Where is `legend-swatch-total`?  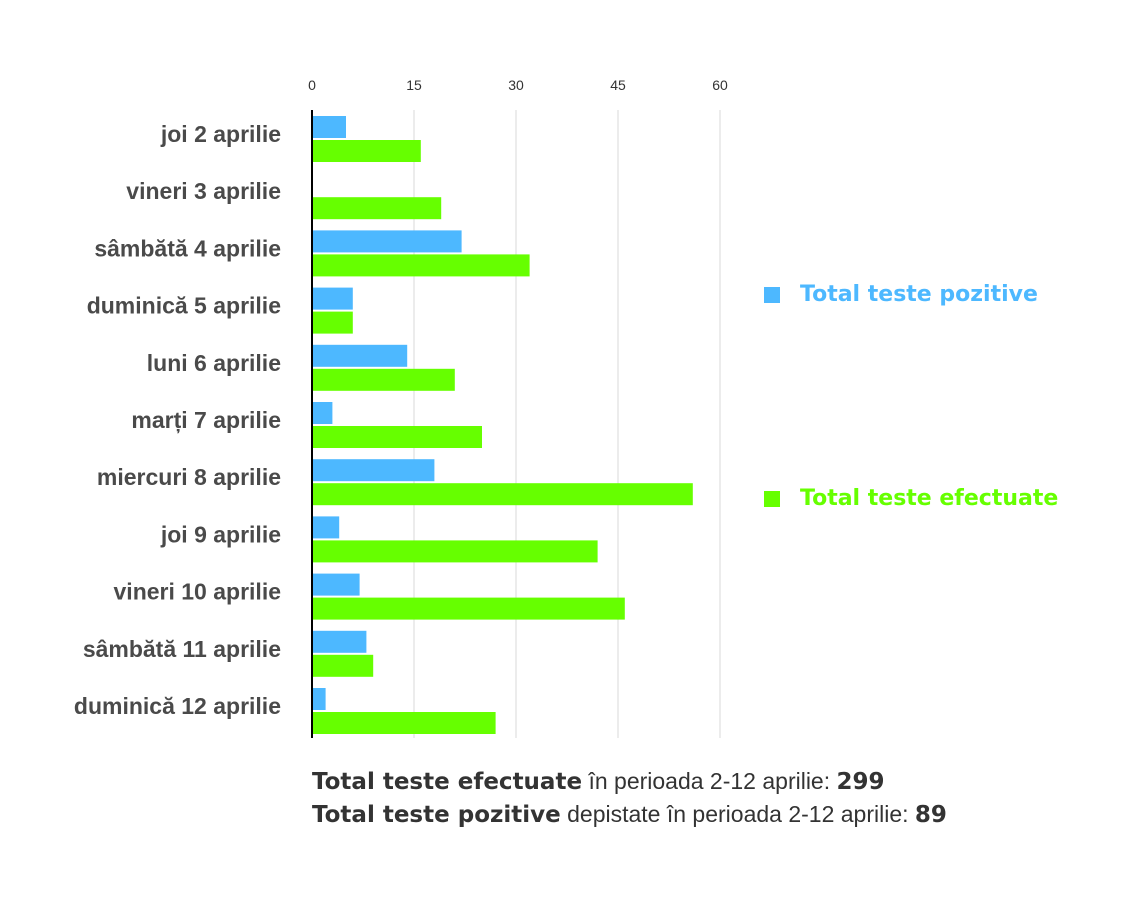
legend-swatch-total is located at coordinates (772, 498).